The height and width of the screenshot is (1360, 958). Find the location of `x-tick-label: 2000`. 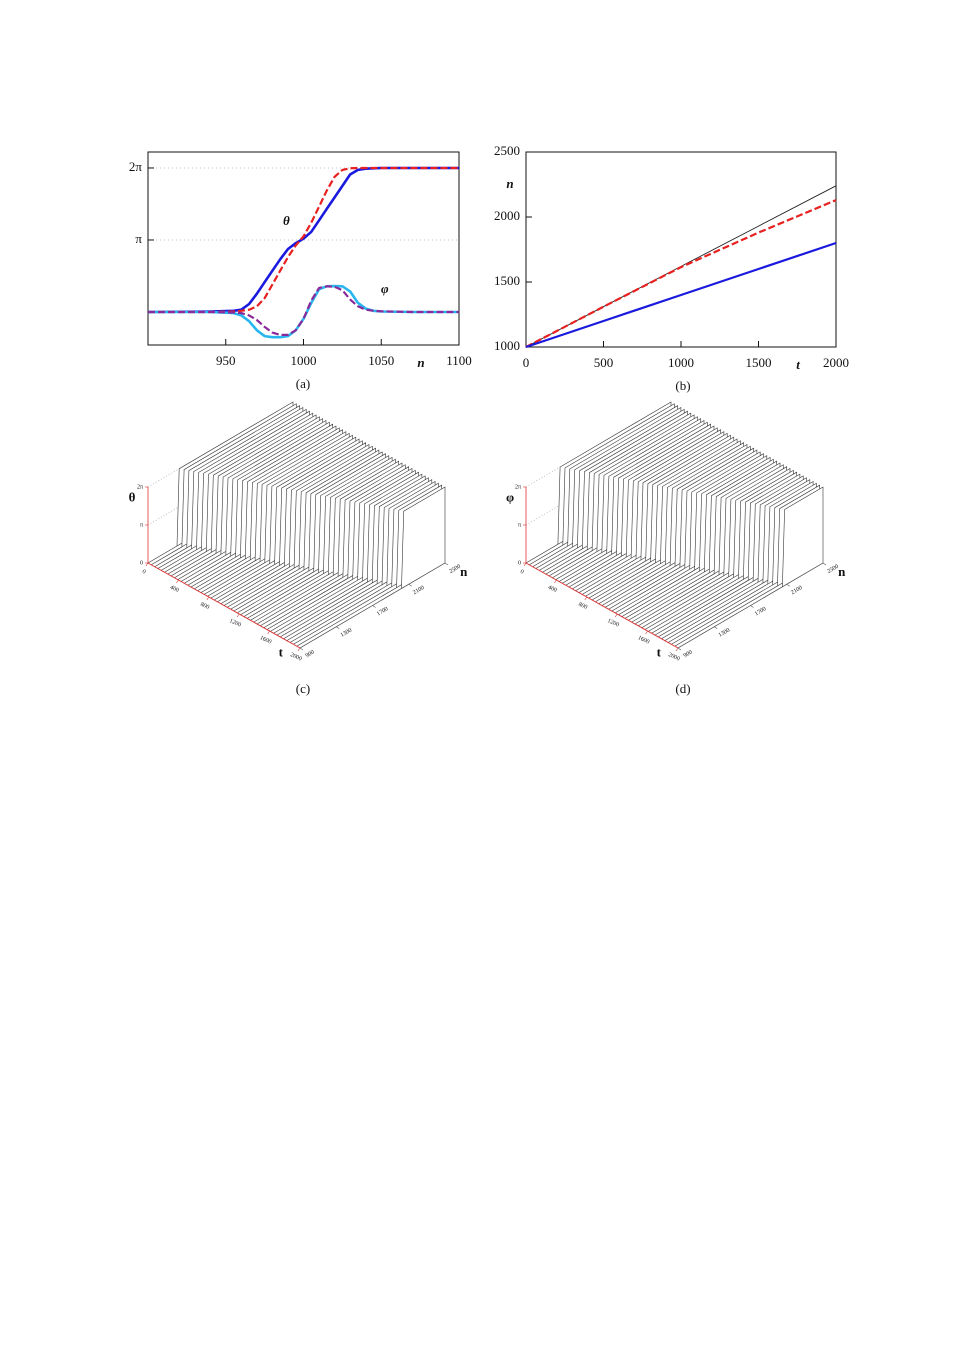

x-tick-label: 2000 is located at coordinates (836, 362).